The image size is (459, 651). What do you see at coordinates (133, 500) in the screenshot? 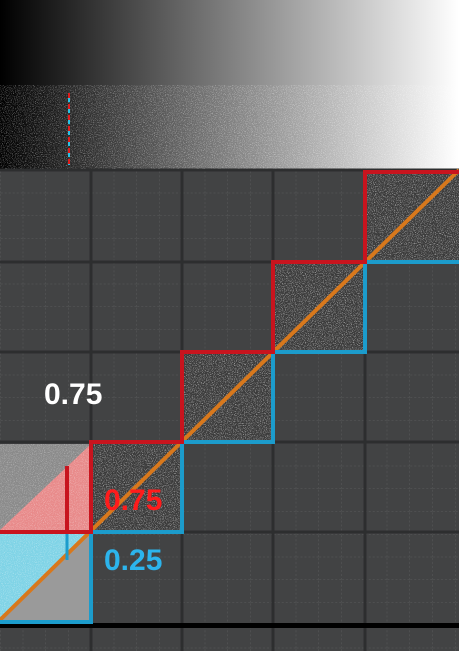
I see `red-value-label: 0.75` at bounding box center [133, 500].